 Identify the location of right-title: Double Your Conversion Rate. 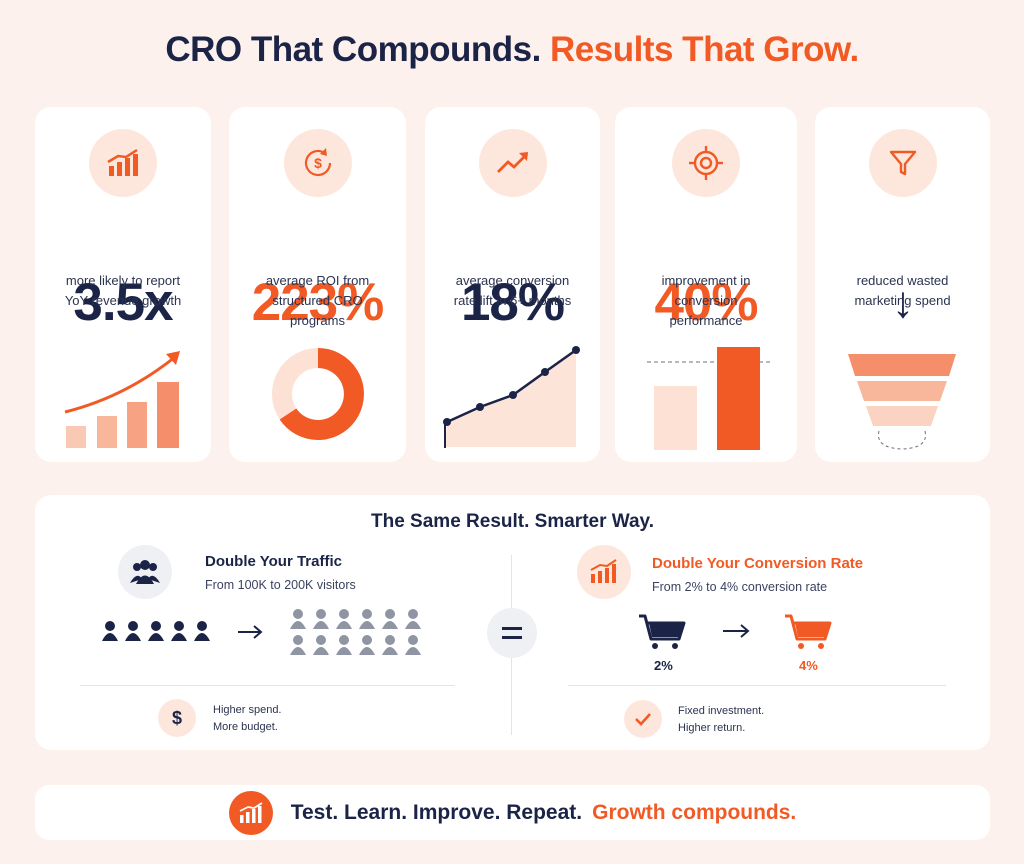
(758, 563).